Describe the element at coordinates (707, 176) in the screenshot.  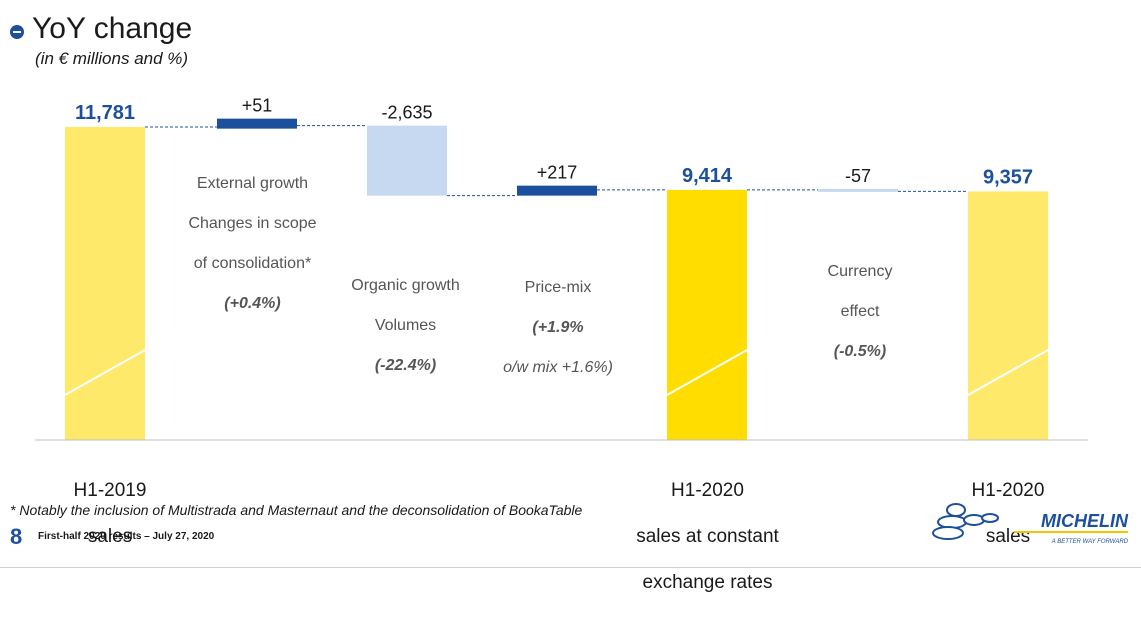
I see `data-label-total: 9,414` at that location.